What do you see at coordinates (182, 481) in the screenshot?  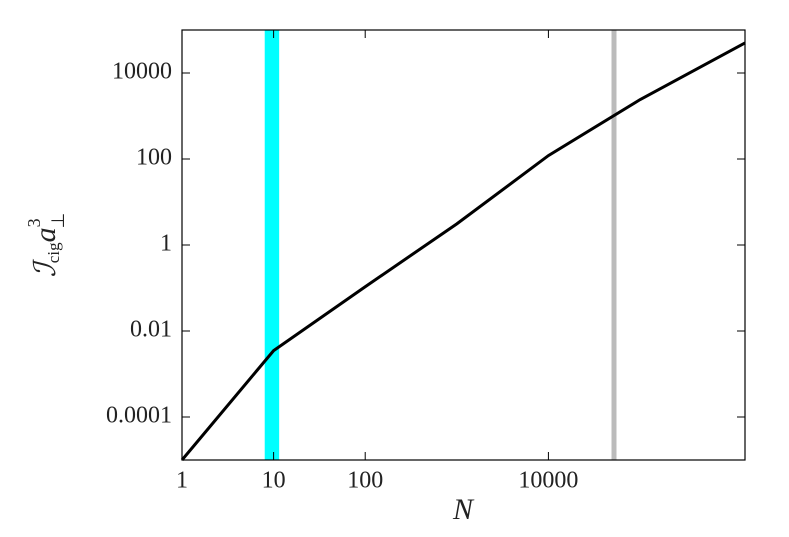 I see `x-tick-label: 1` at bounding box center [182, 481].